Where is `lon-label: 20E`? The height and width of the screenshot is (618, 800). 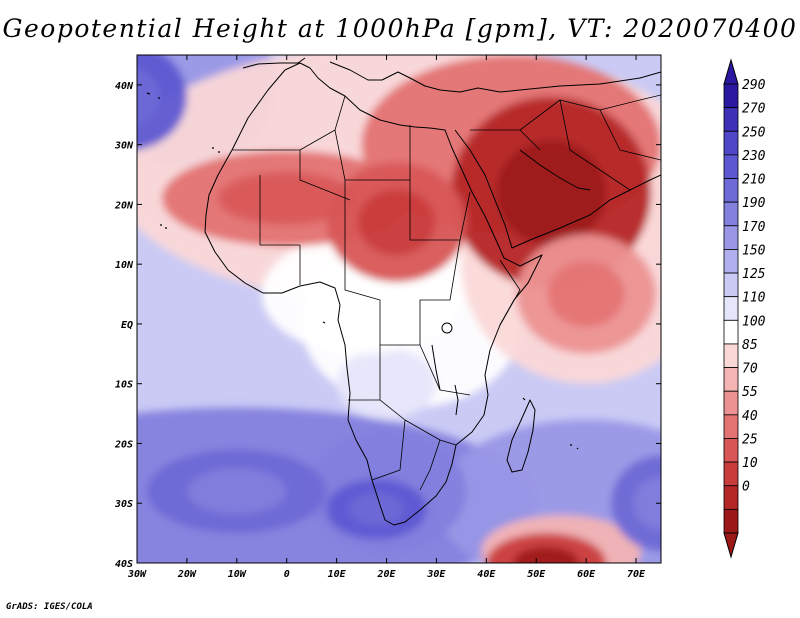 lon-label: 20E is located at coordinates (386, 574).